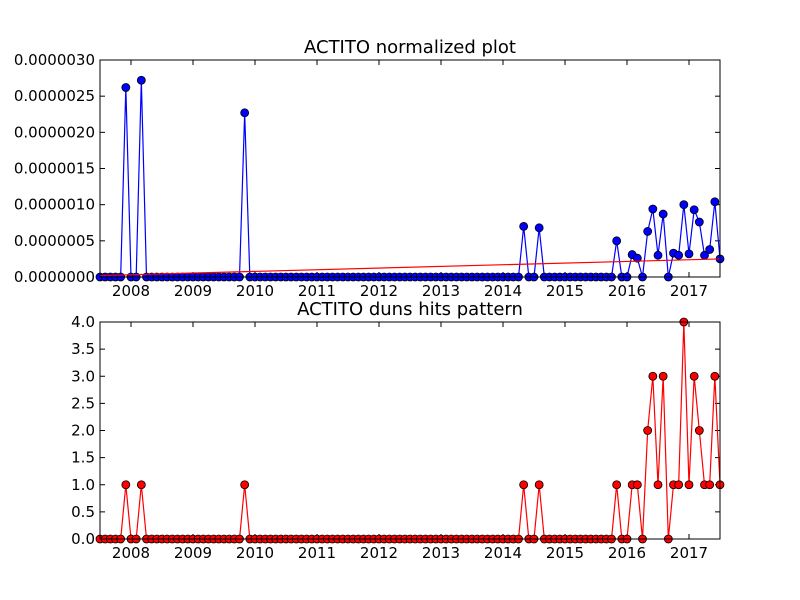  I want to click on y-tick-label: 3.5, so click(83, 349).